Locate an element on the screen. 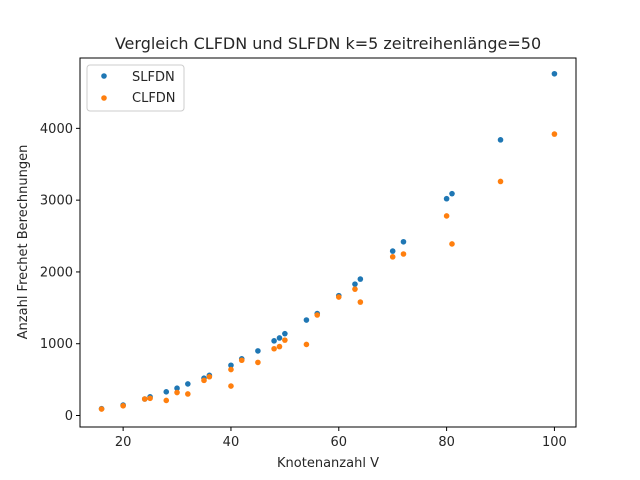 This screenshot has width=640, height=480. y-axis-ticks: 0 1000 2000 3000 4000 is located at coordinates (60, 273).